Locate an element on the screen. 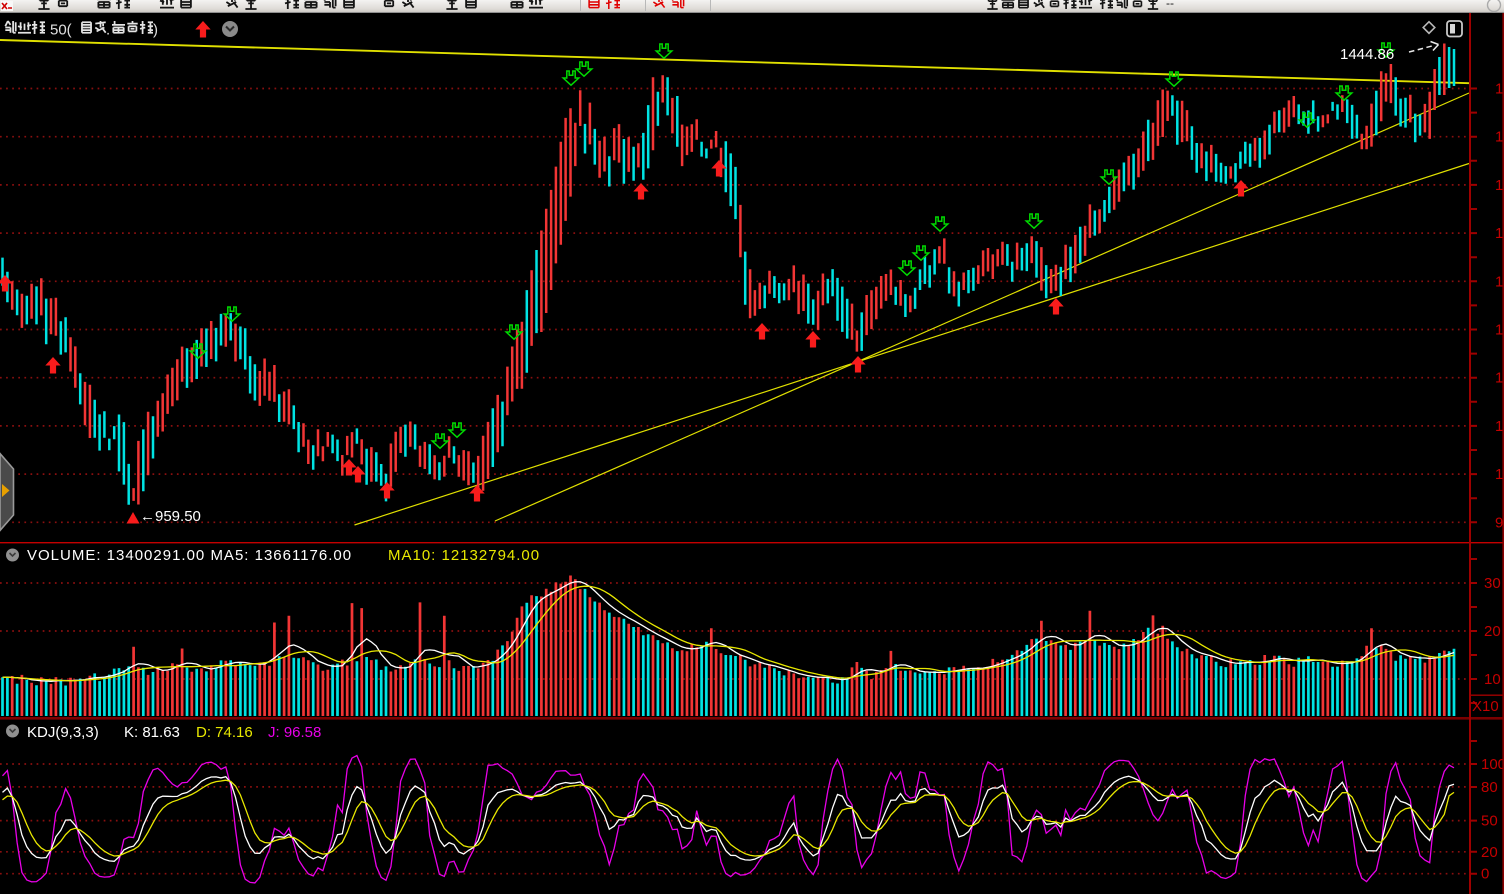  svg-text: 10 is located at coordinates (1492, 679).